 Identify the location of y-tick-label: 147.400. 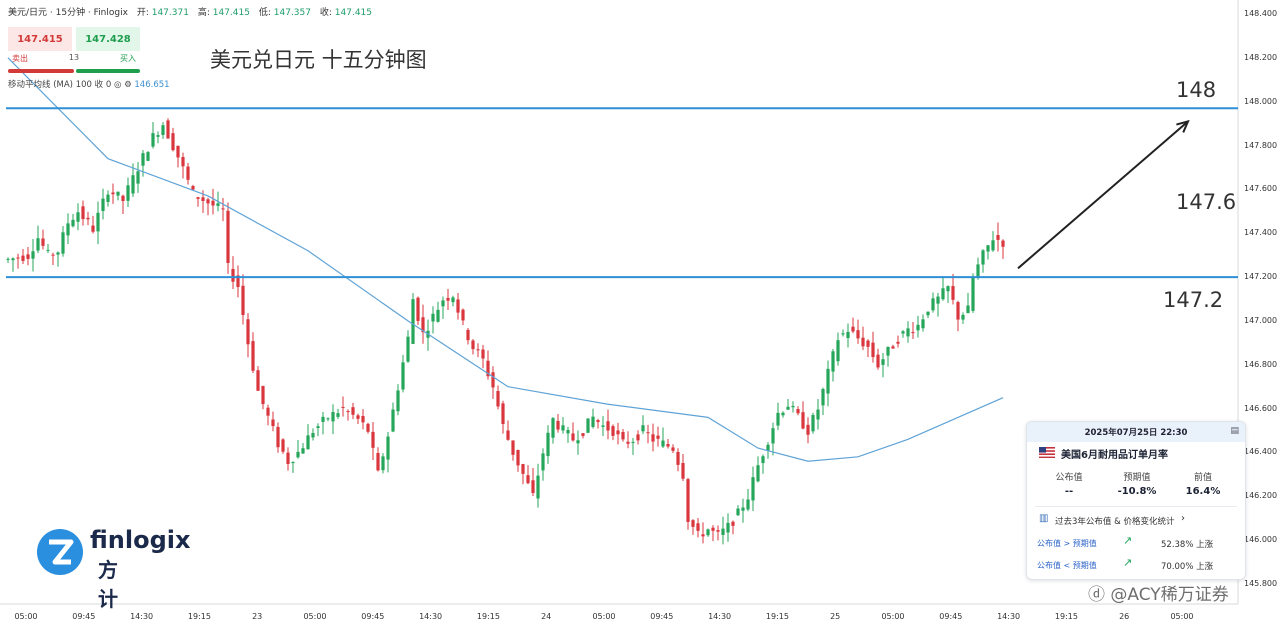
(1261, 233).